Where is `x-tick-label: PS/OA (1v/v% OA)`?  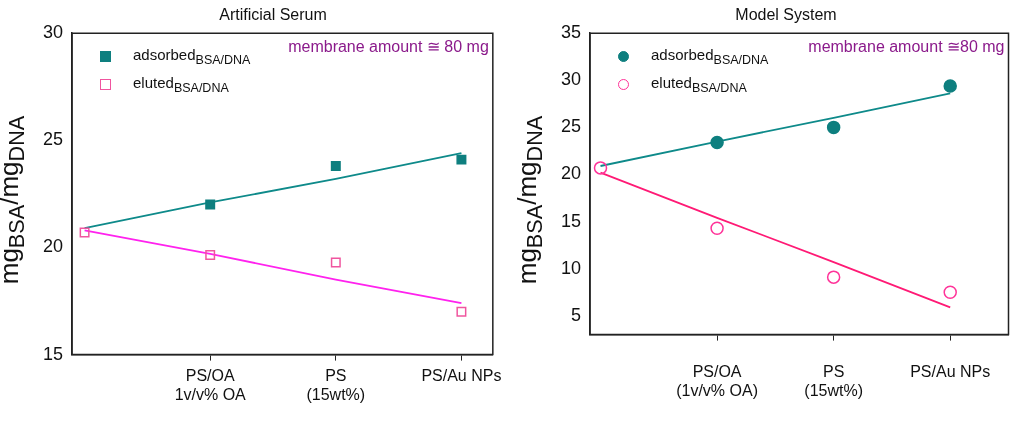
x-tick-label: PS/OA (1v/v% OA) is located at coordinates (717, 380).